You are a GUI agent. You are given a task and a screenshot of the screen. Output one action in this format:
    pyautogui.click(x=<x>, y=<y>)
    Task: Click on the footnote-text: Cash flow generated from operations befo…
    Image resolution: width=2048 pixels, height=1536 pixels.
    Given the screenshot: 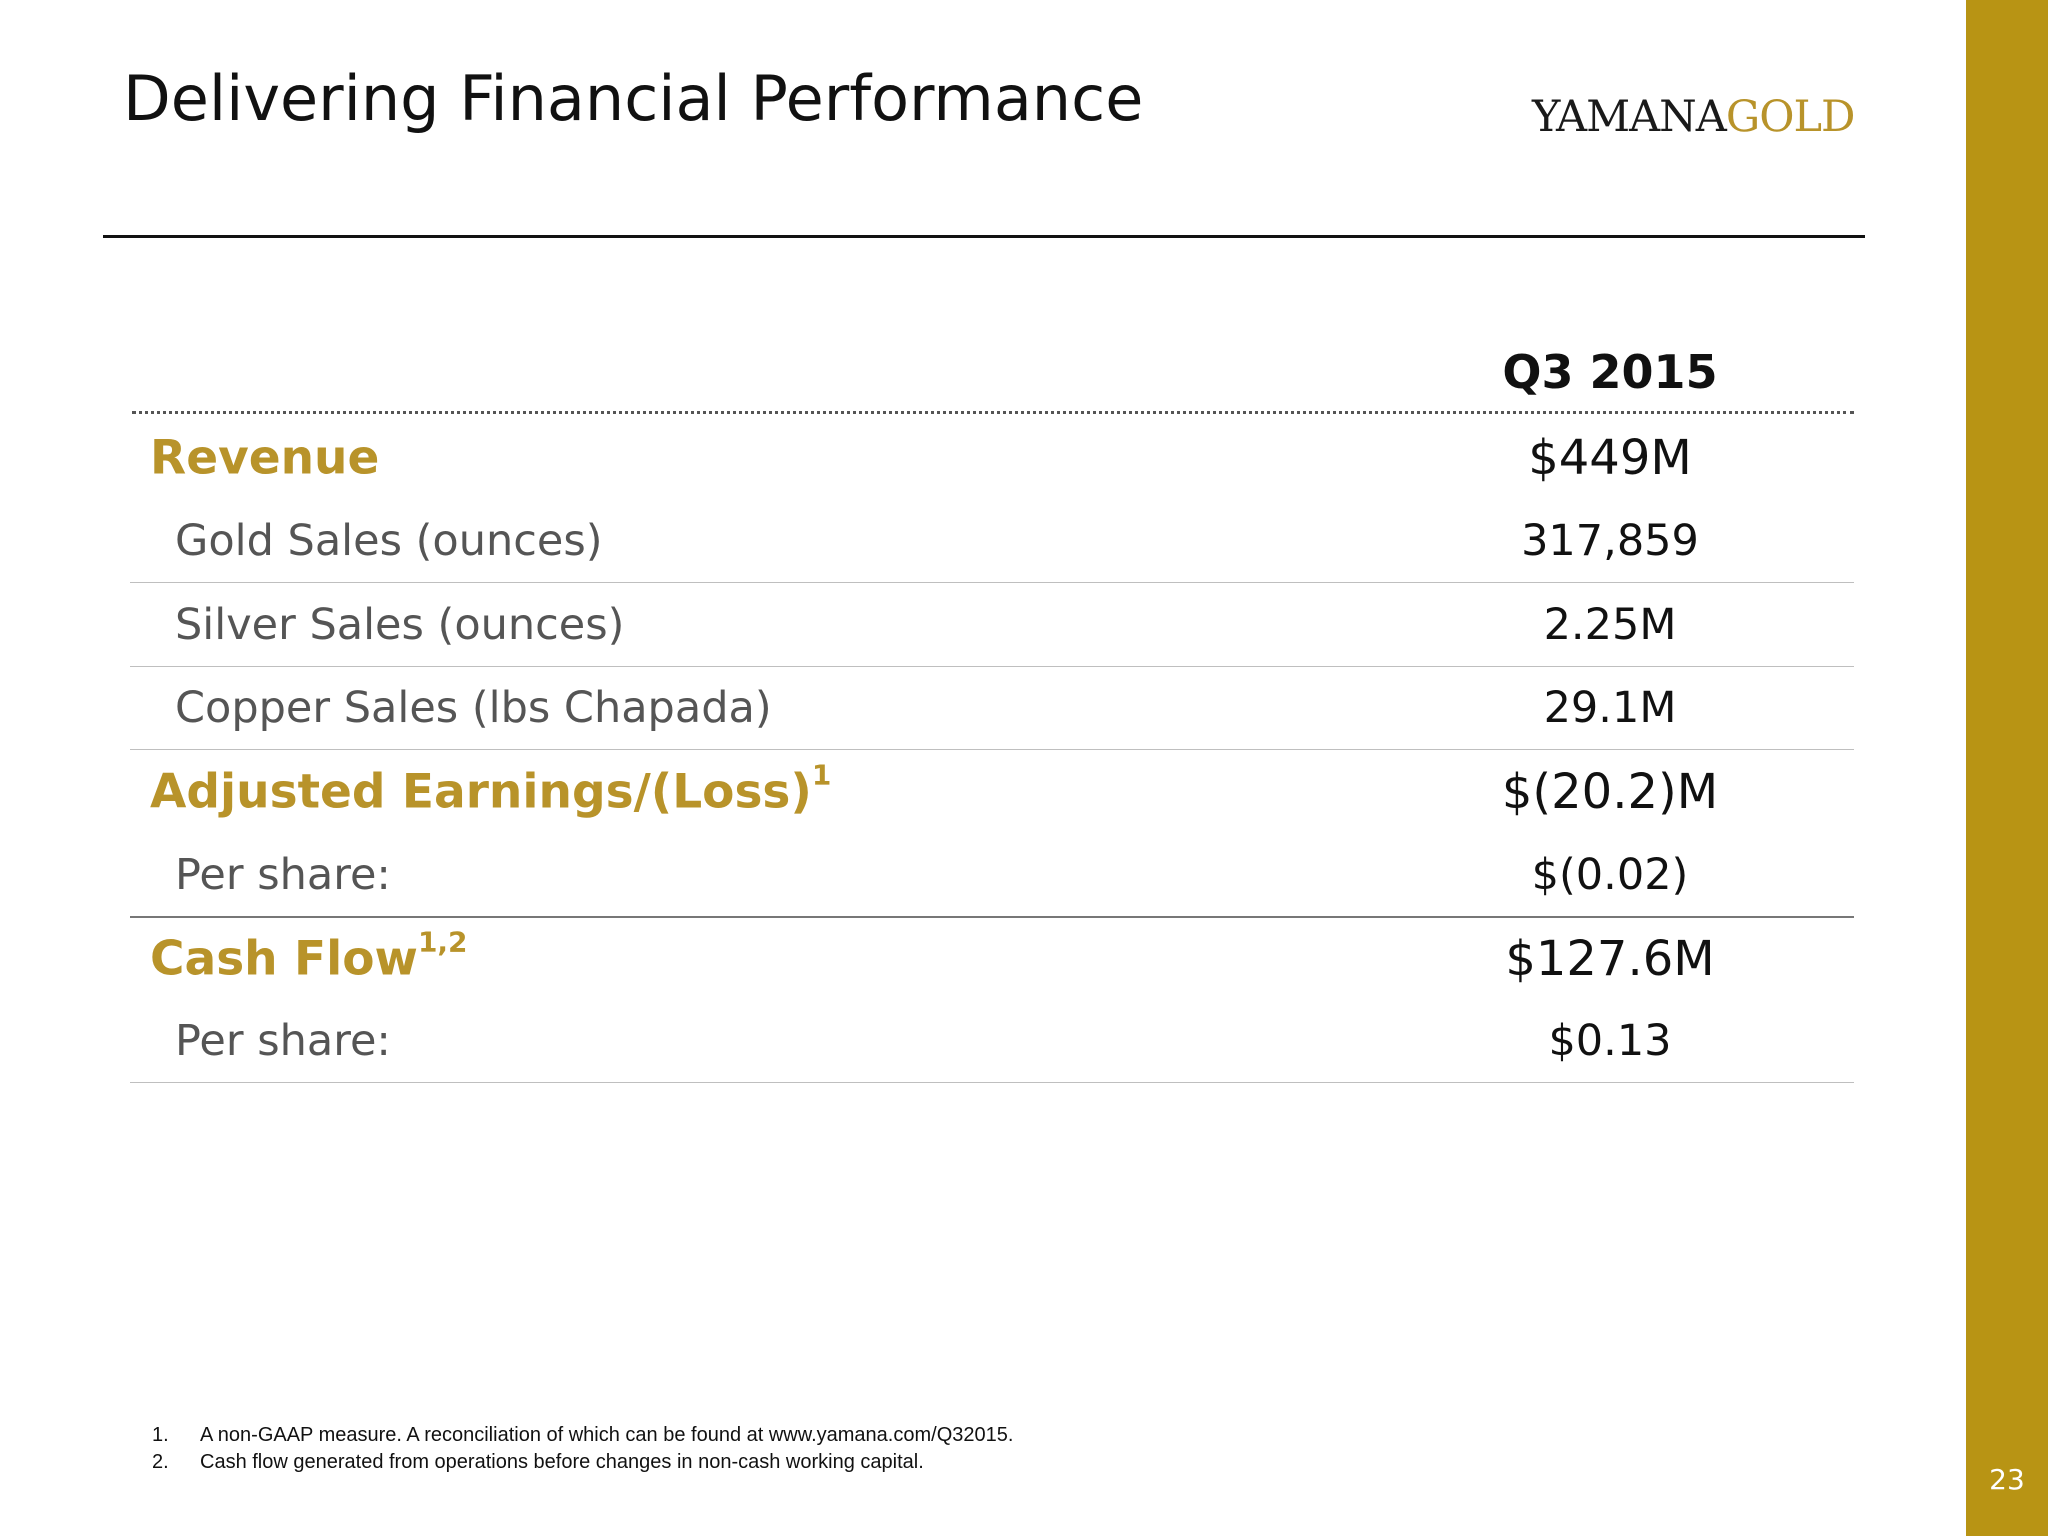 What is the action you would take?
    pyautogui.click(x=562, y=1462)
    